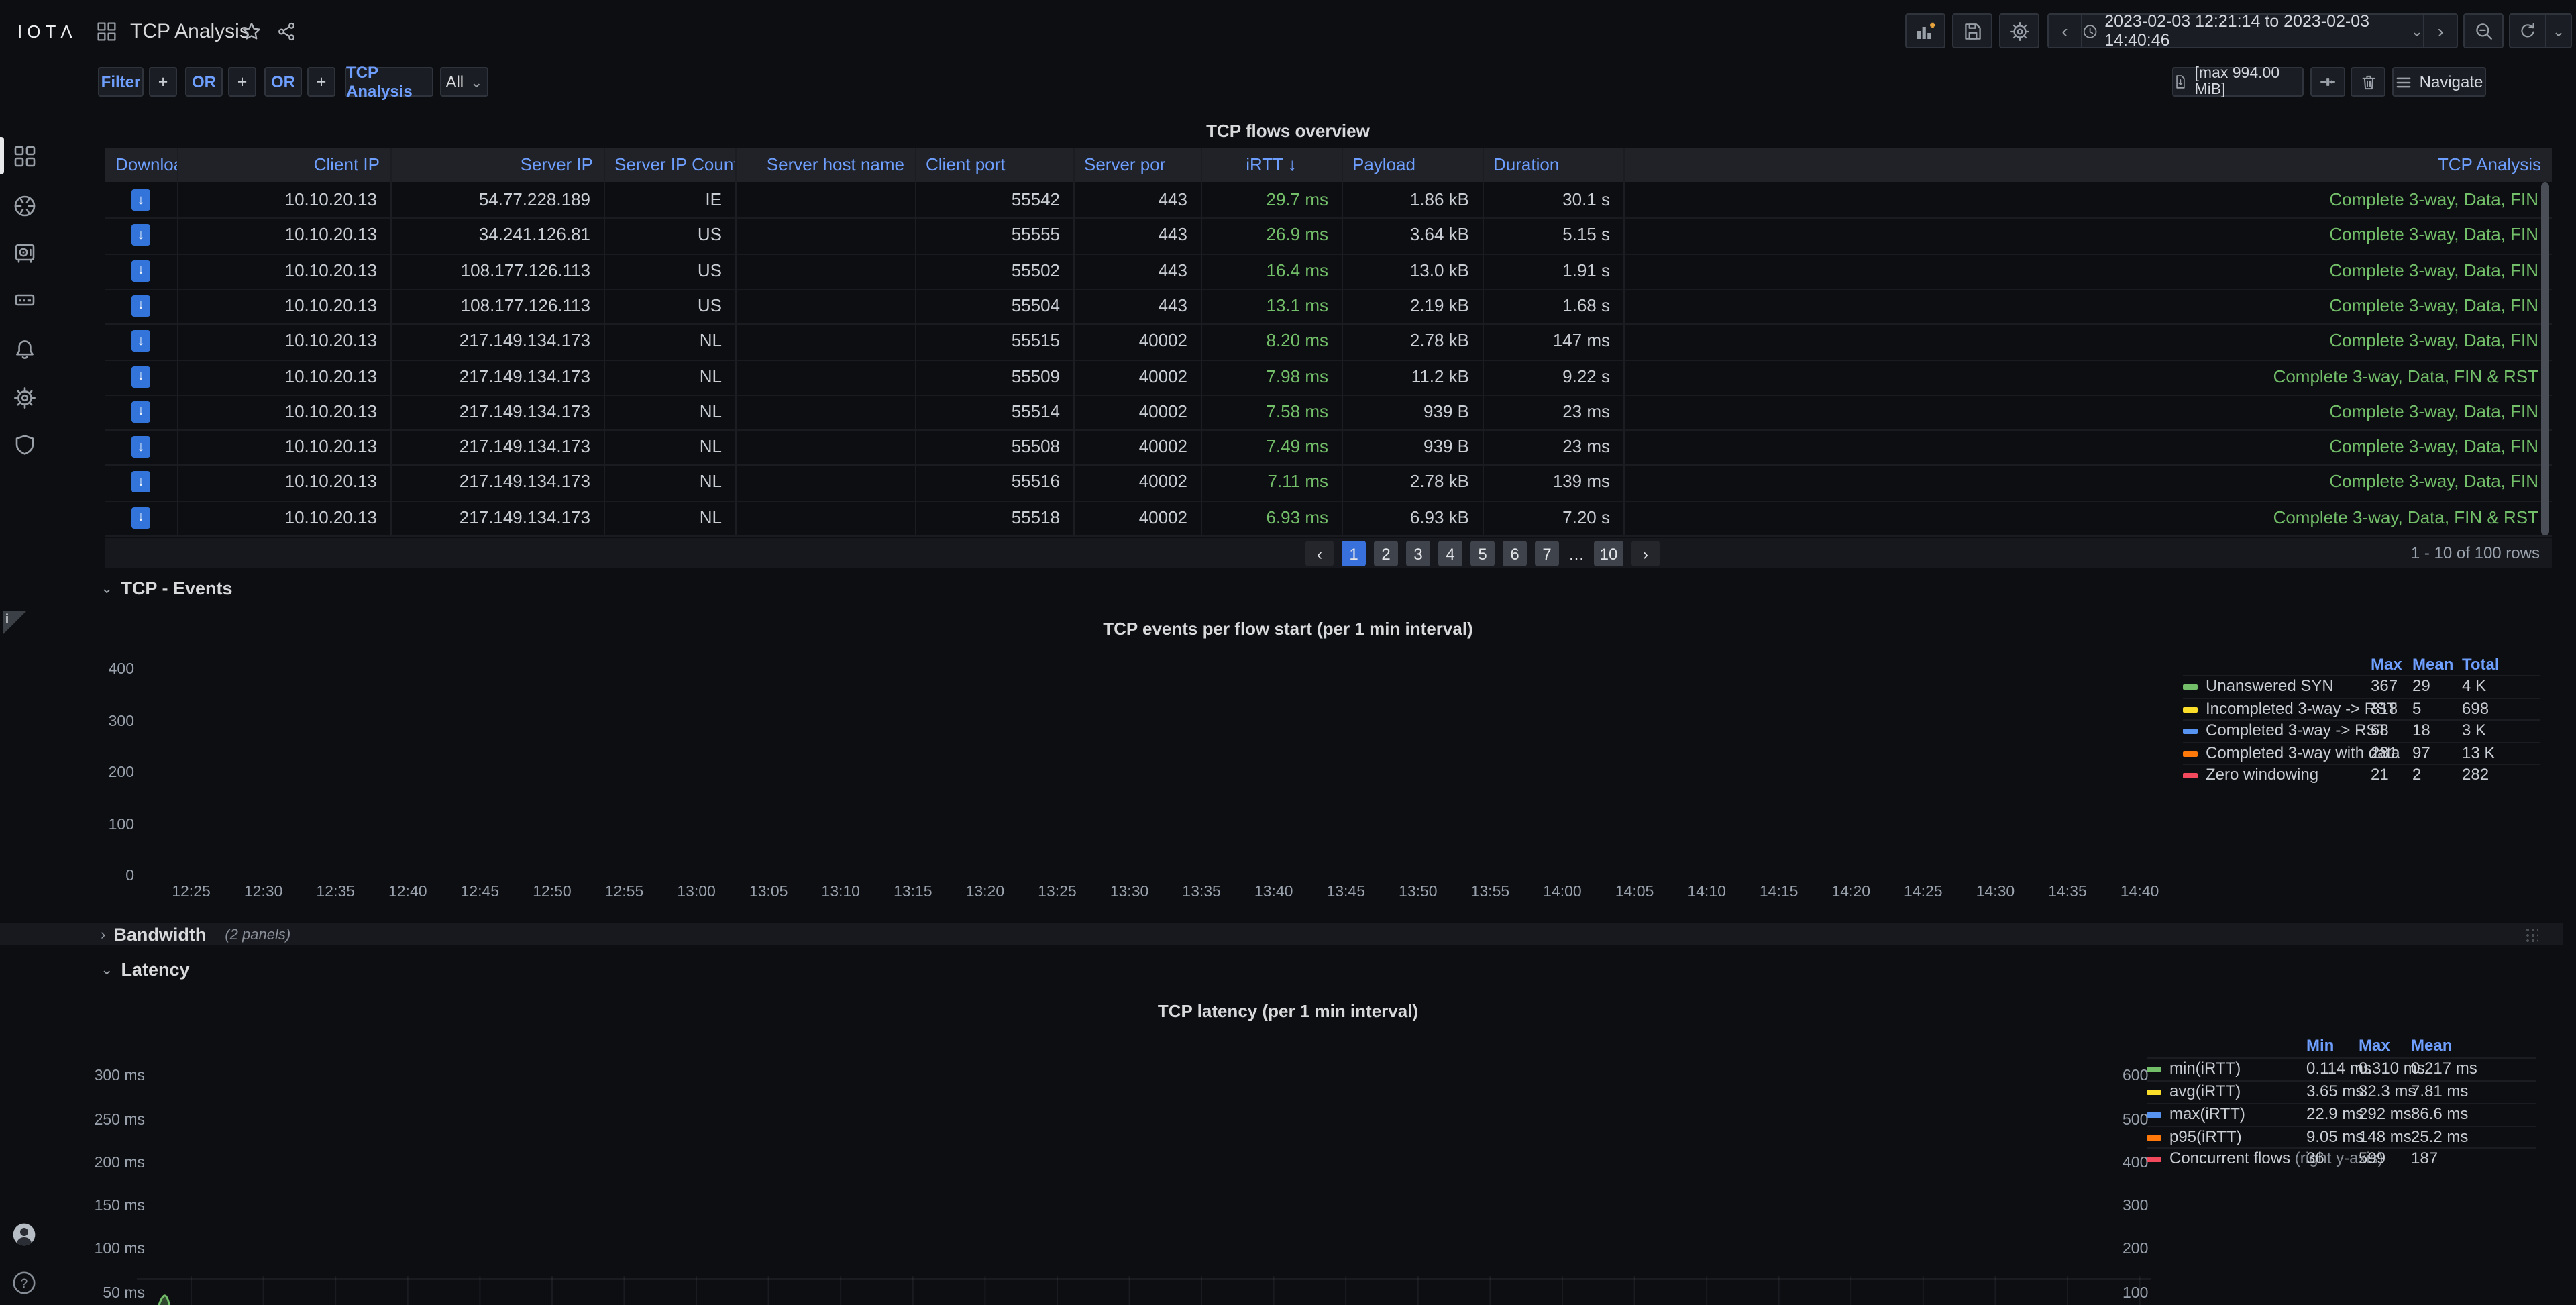 The width and height of the screenshot is (2576, 1305). Describe the element at coordinates (966, 164) in the screenshot. I see `column-header-client_port: Client port` at that location.